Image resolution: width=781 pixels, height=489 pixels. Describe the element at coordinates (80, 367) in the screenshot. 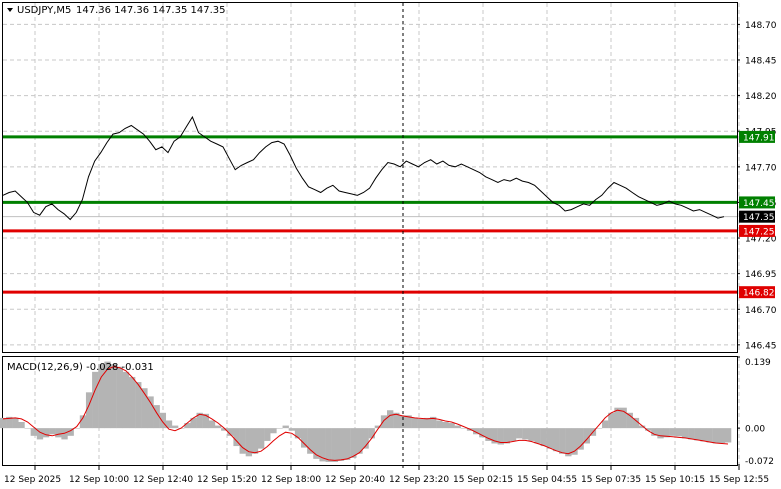

I see `macd-label: MACD(12,26,9) -0.028 -0.031` at that location.